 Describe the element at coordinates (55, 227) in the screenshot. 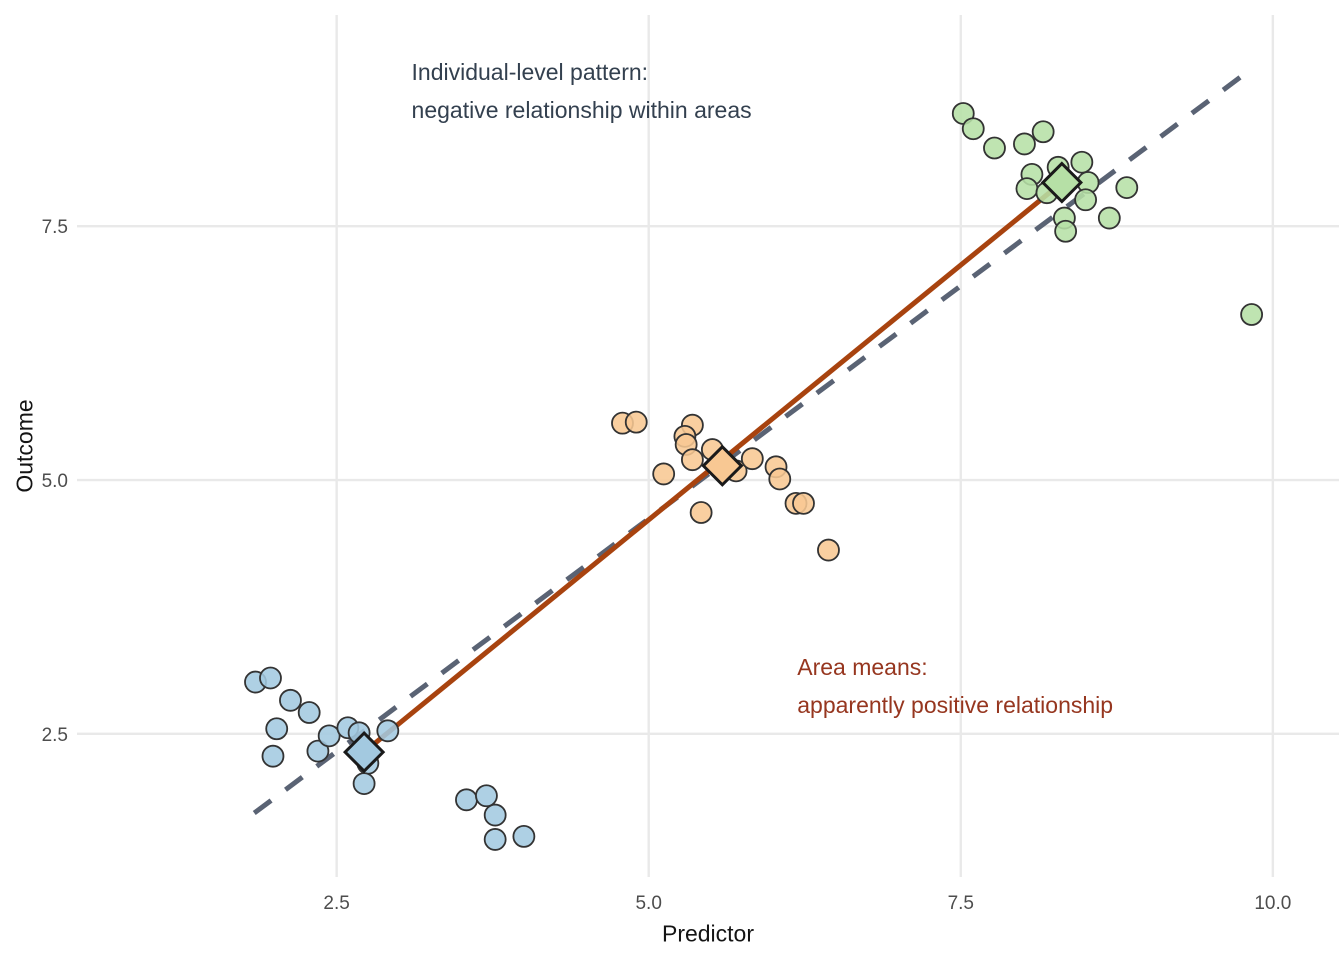

I see `y-tick-label: 7.5` at that location.